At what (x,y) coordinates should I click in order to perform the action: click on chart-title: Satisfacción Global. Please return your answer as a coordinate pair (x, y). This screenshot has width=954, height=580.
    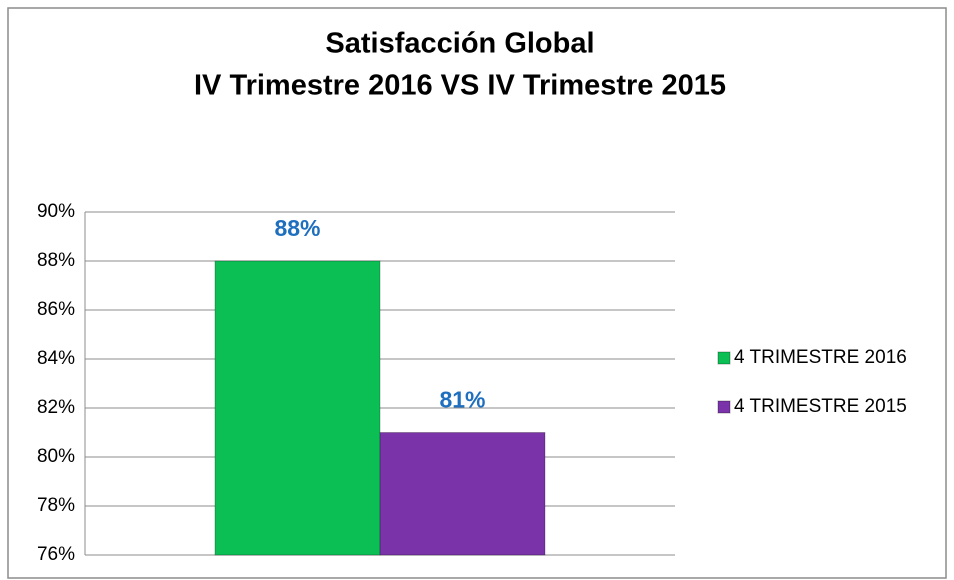
    Looking at the image, I should click on (459, 44).